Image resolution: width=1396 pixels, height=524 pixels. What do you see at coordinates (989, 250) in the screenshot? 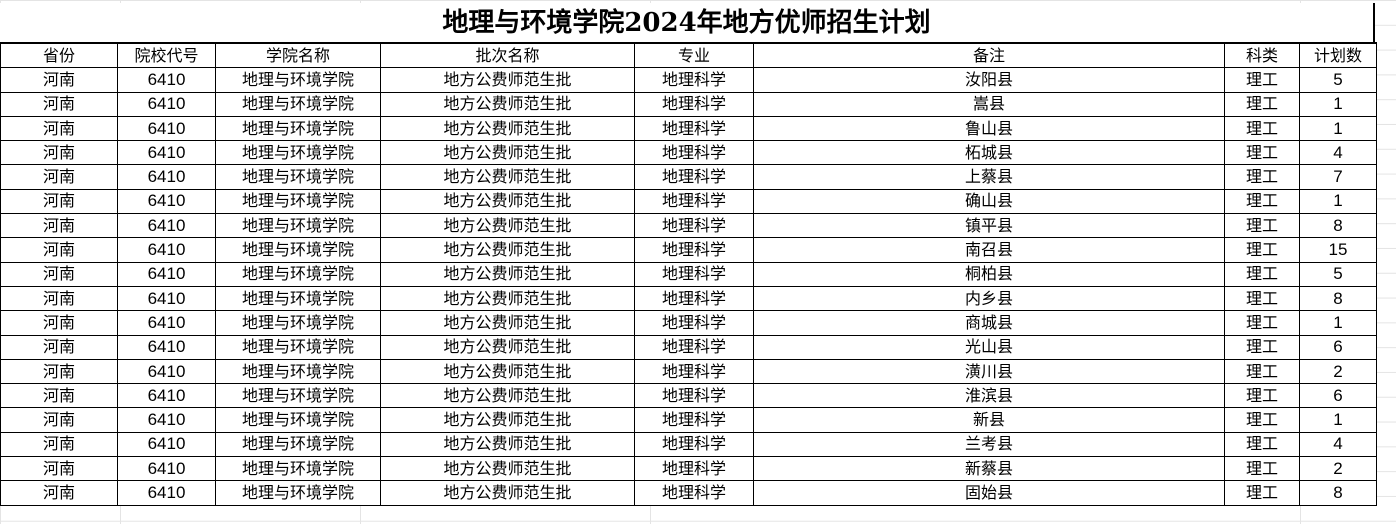
I see `cell-remark: 南召县` at bounding box center [989, 250].